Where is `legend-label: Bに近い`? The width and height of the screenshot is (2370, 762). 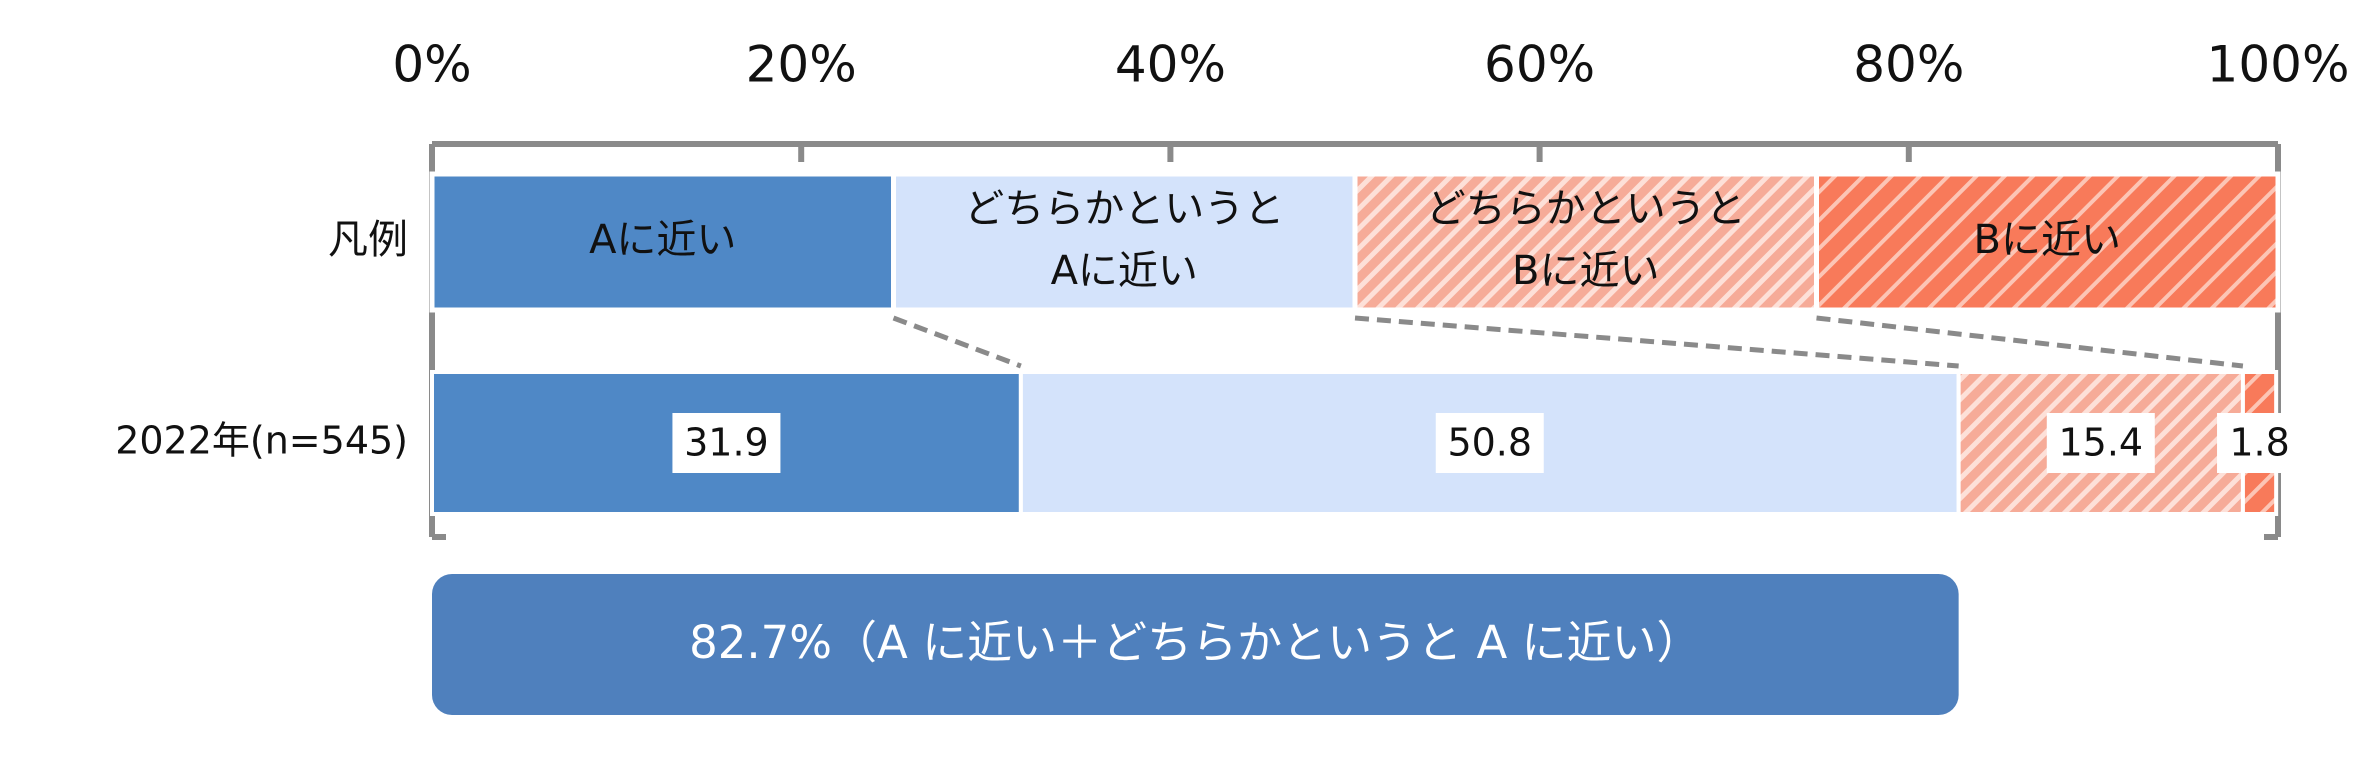 legend-label: Bに近い is located at coordinates (2047, 240).